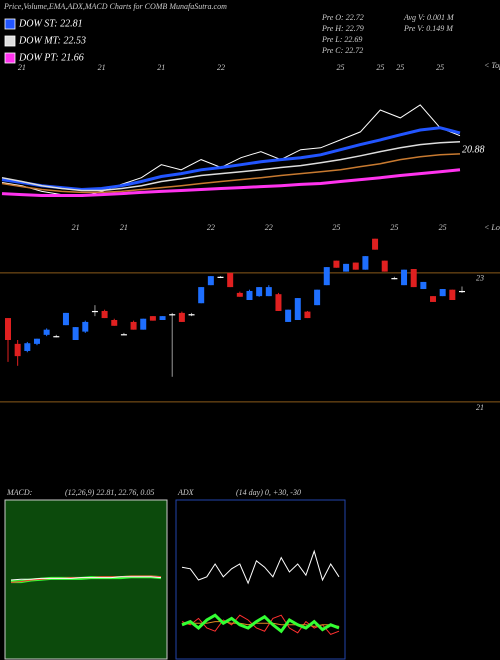 Image resolution: width=500 pixels, height=660 pixels. What do you see at coordinates (109, 492) in the screenshot?
I see `panel-subtitle: (12,26,9) 22.81, 22.76, 0.05` at bounding box center [109, 492].